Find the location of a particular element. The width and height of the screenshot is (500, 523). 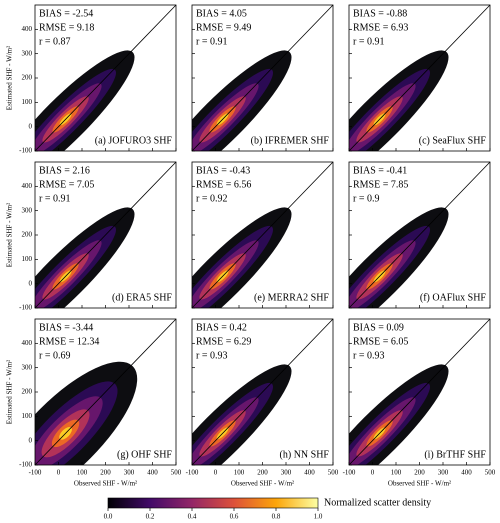

panel-label: (b) IFREMER SHF is located at coordinates (290, 140).